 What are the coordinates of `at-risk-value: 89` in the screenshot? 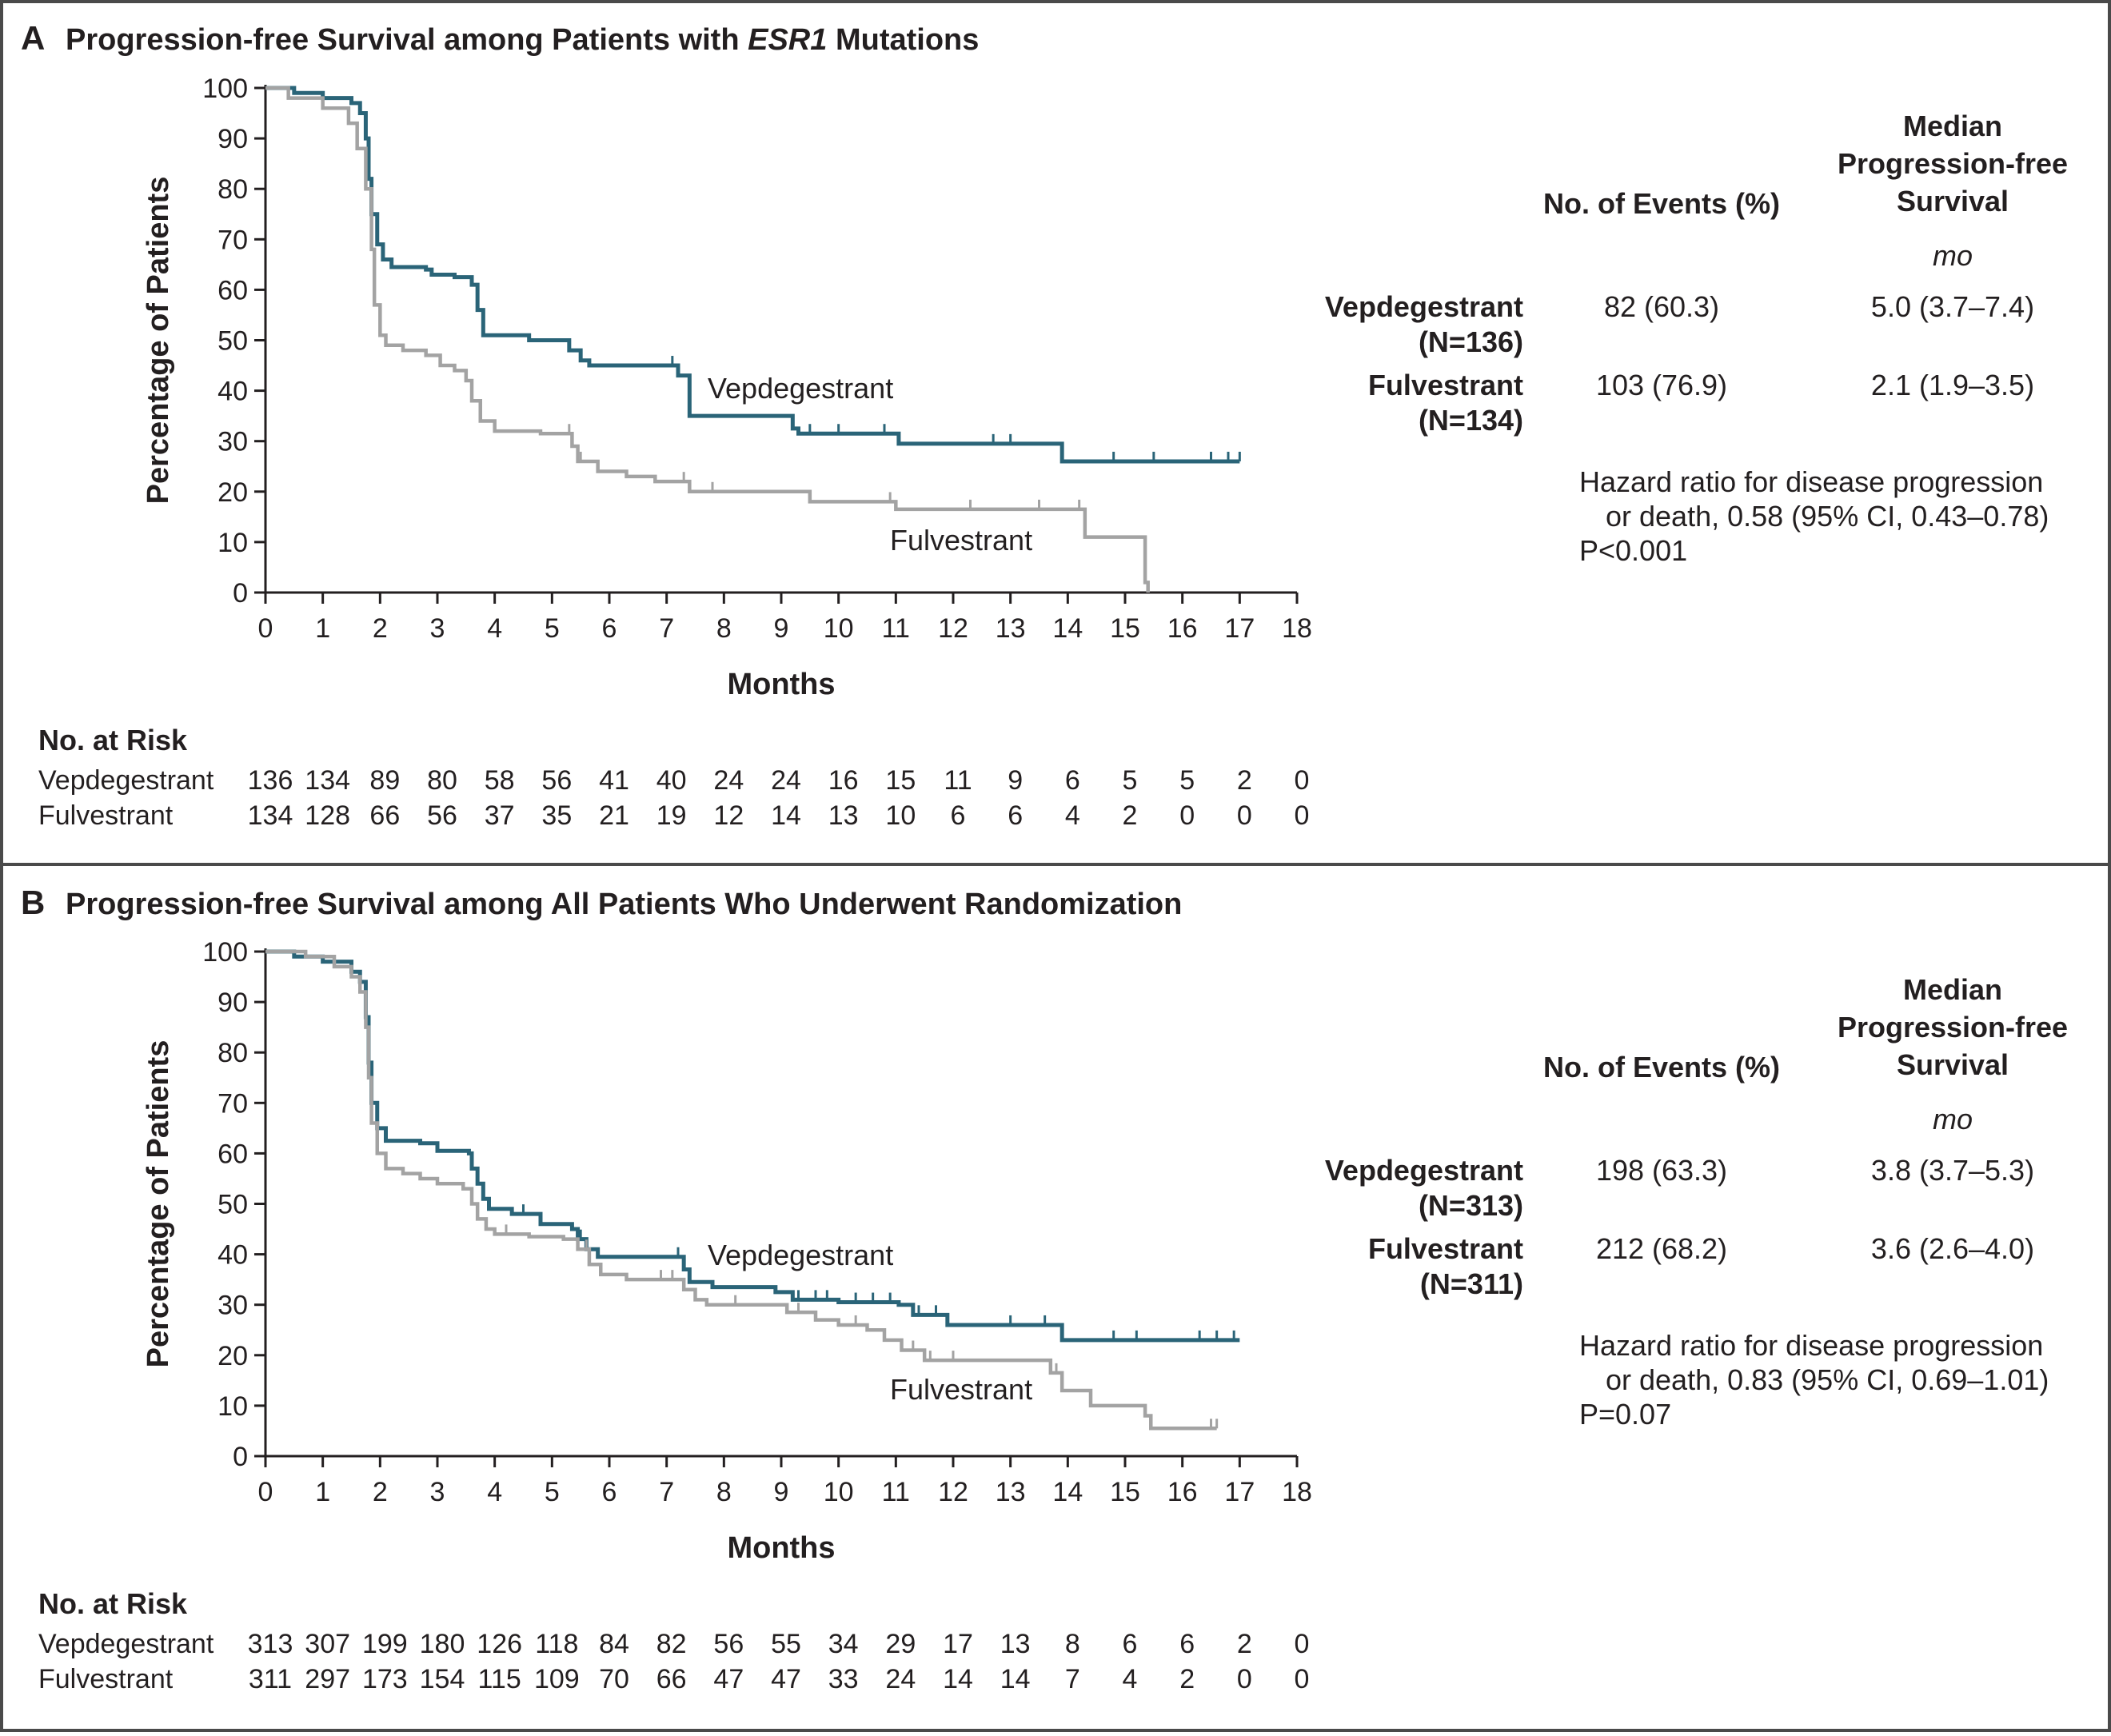 It's located at (384, 780).